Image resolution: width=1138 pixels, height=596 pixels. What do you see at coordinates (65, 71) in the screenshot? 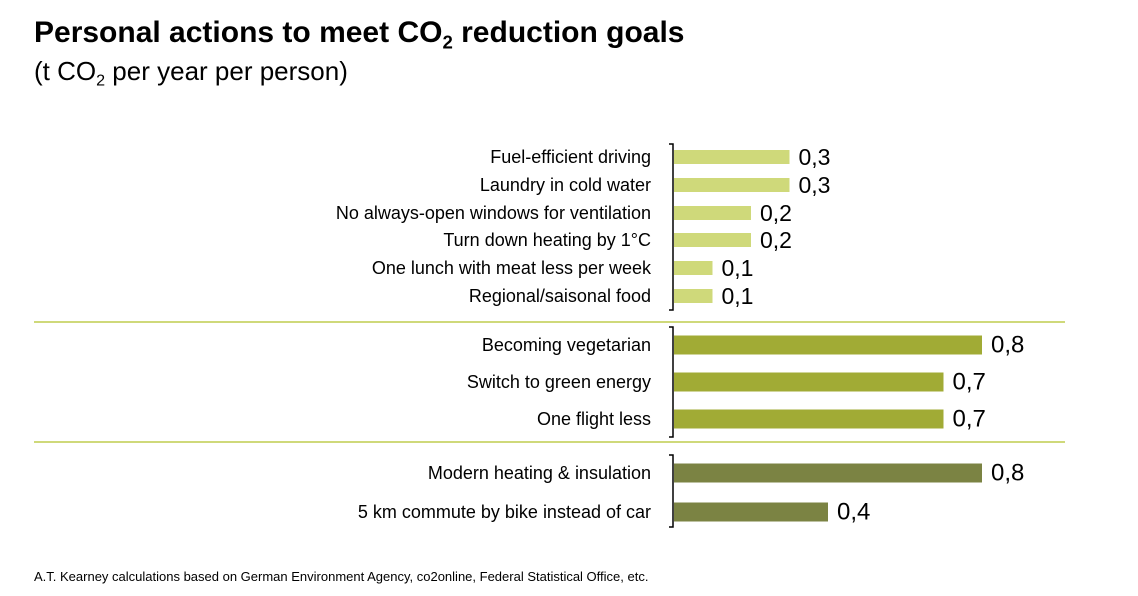
I see `chart-subtitle-main: (t CO` at bounding box center [65, 71].